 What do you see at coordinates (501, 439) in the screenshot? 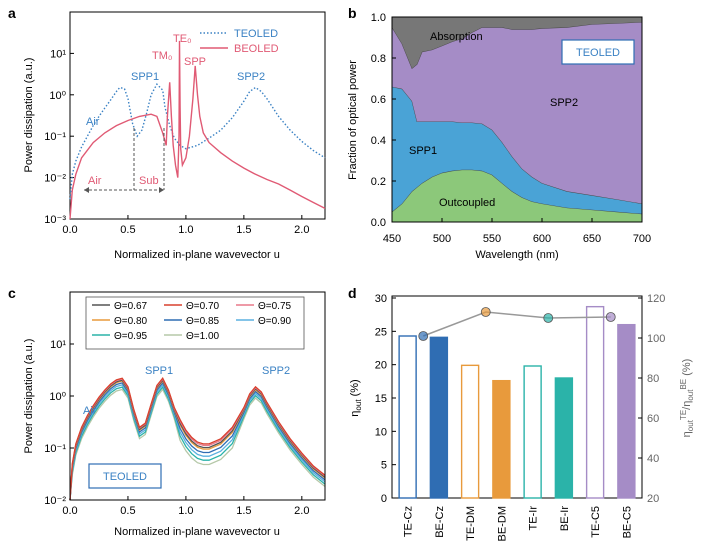
I see `bar-be-dm` at bounding box center [501, 439].